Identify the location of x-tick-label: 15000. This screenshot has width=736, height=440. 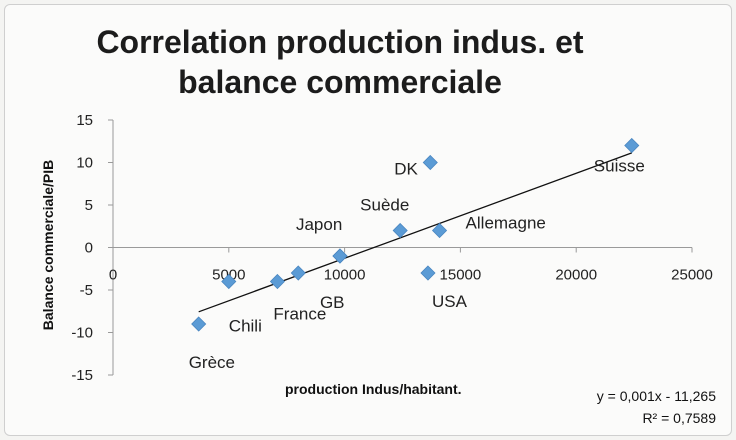
(461, 275).